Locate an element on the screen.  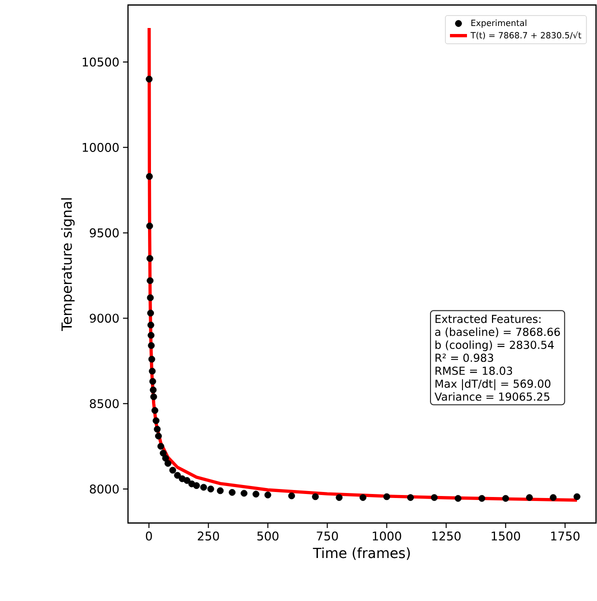
x-tick-label: 0 is located at coordinates (149, 536).